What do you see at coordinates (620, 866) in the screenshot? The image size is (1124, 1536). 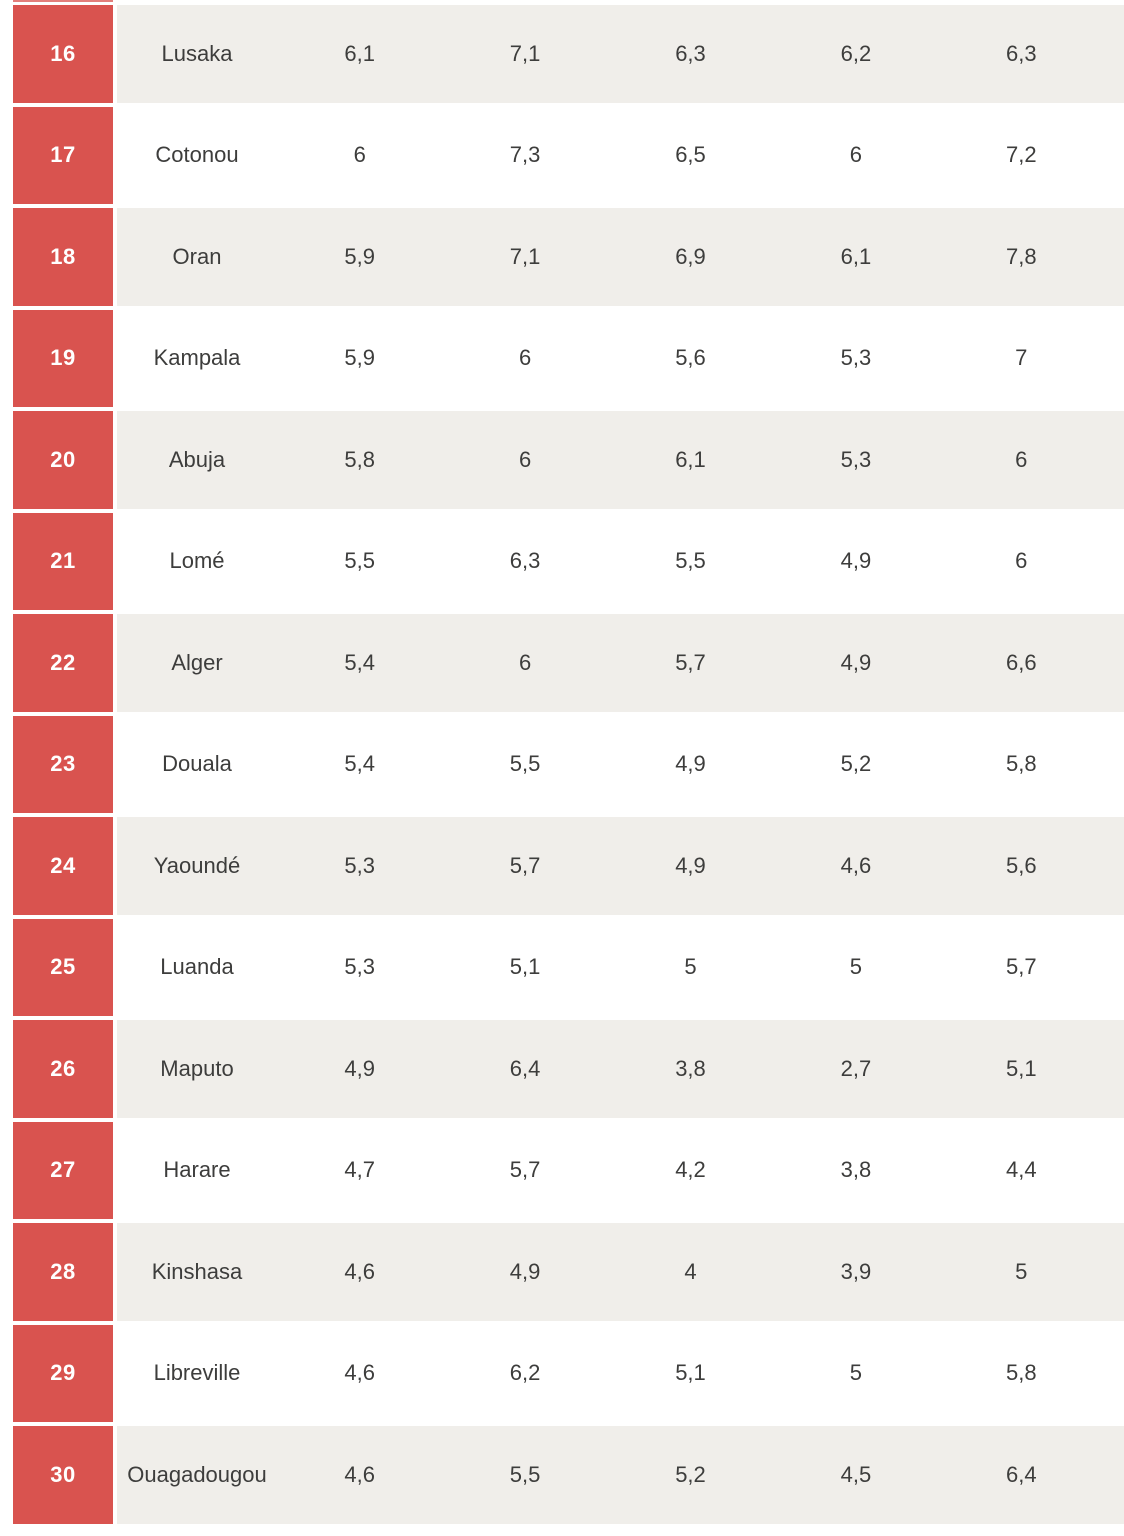 I see `row-content: Yaoundé 5,3 5,7 4,9 4,6 5,6` at bounding box center [620, 866].